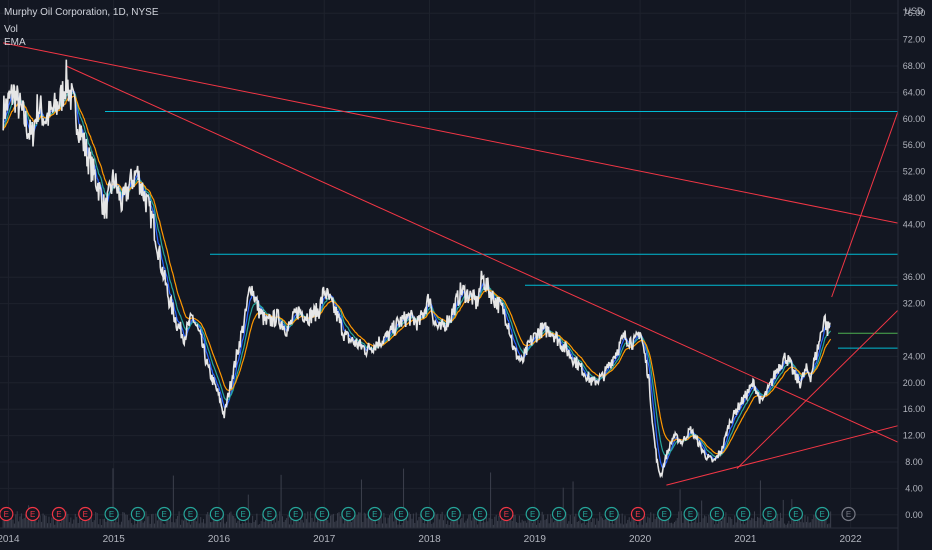 This screenshot has height=550, width=932. I want to click on x-tick-label: 2015, so click(114, 539).